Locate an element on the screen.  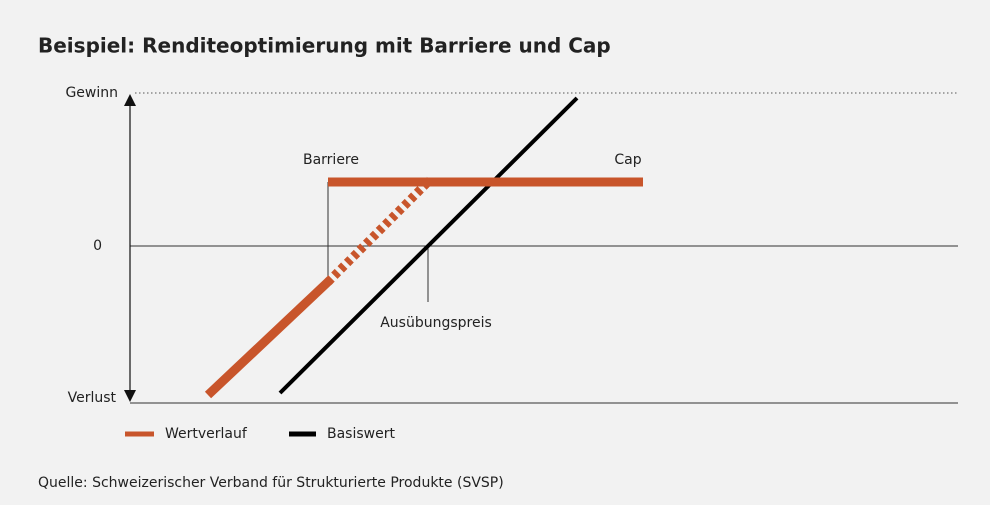
payoff-dashed is located at coordinates (379, 231).